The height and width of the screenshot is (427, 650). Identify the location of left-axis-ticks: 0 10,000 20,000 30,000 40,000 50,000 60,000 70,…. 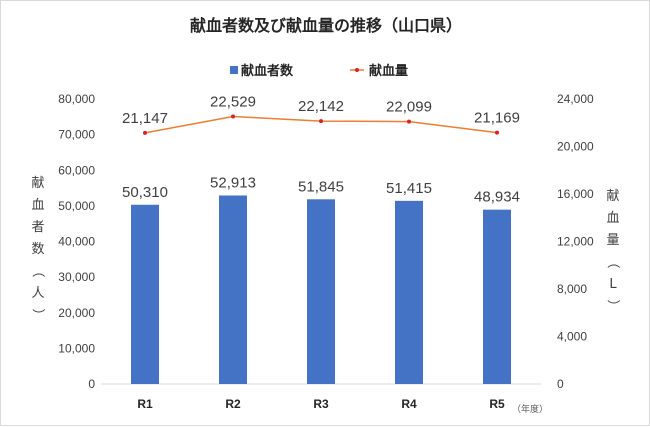
(76, 241).